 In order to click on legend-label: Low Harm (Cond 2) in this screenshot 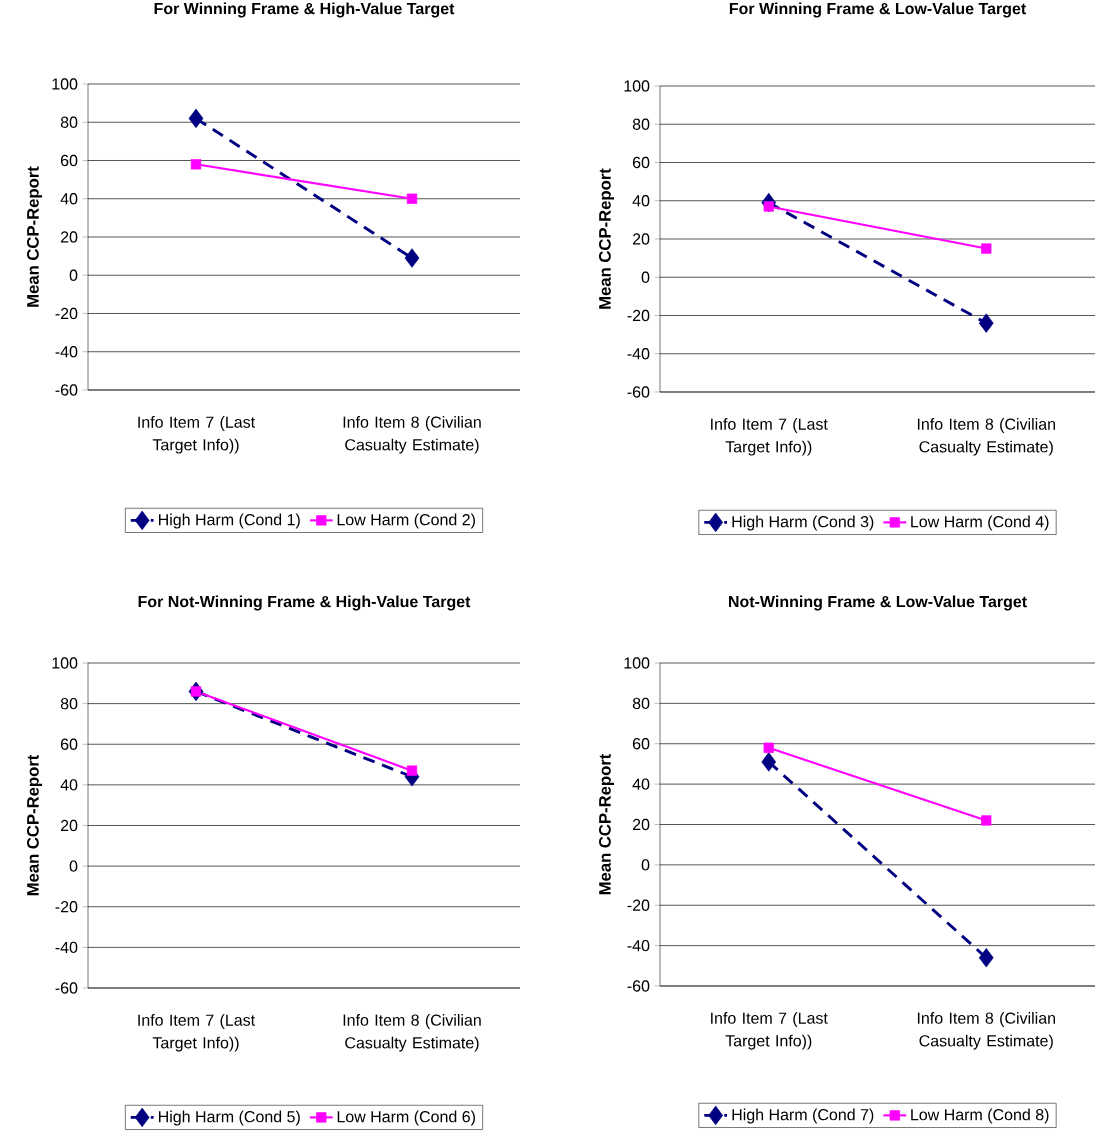, I will do `click(406, 521)`.